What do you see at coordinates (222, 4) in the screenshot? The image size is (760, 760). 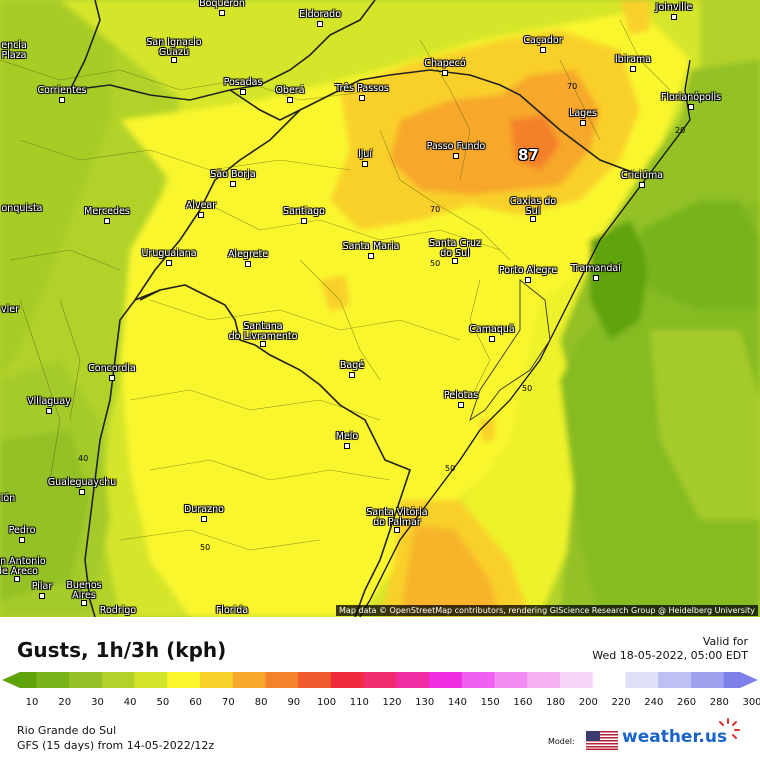 I see `city-label: Boqueron` at bounding box center [222, 4].